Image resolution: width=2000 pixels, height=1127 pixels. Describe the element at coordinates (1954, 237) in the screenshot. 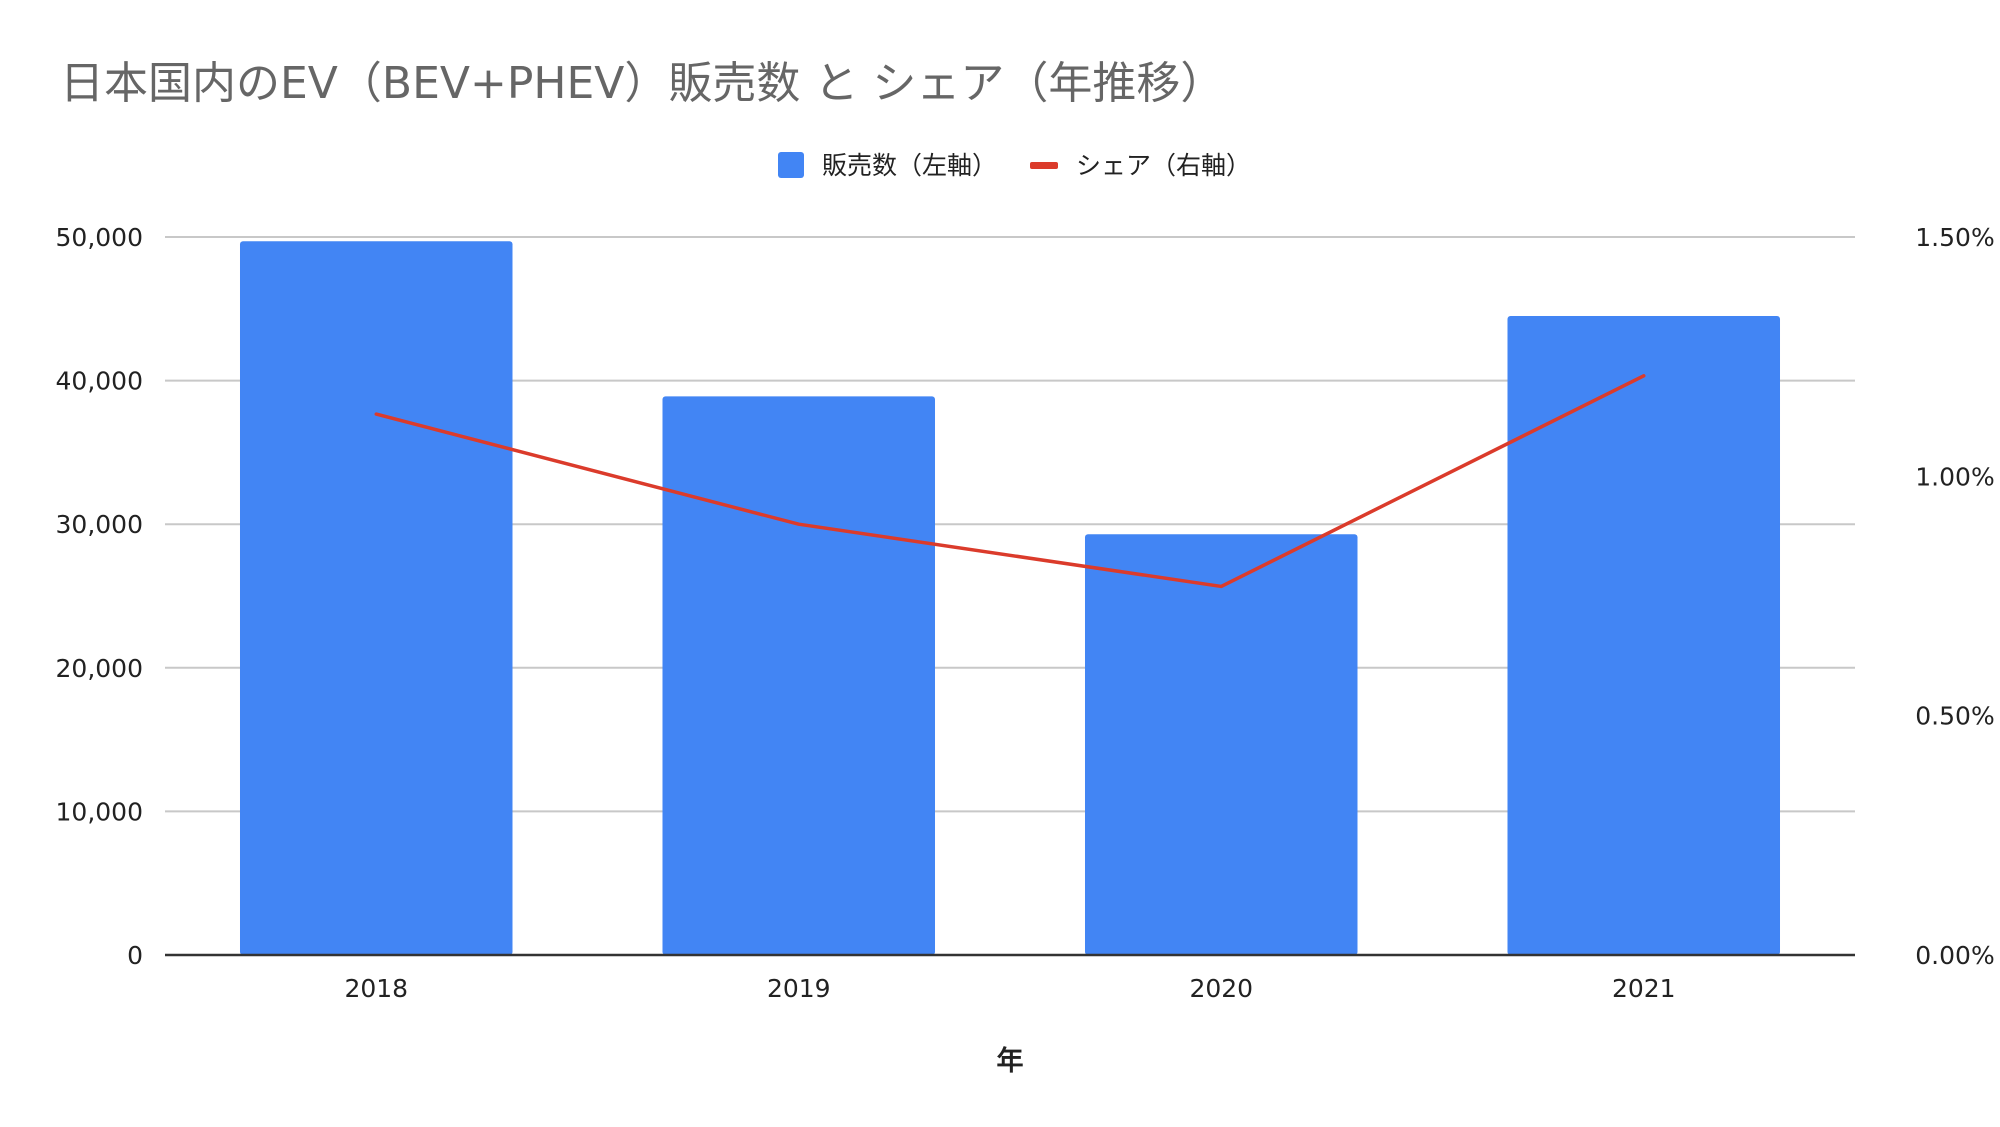

I see `right-tick-label: 1.50%` at that location.